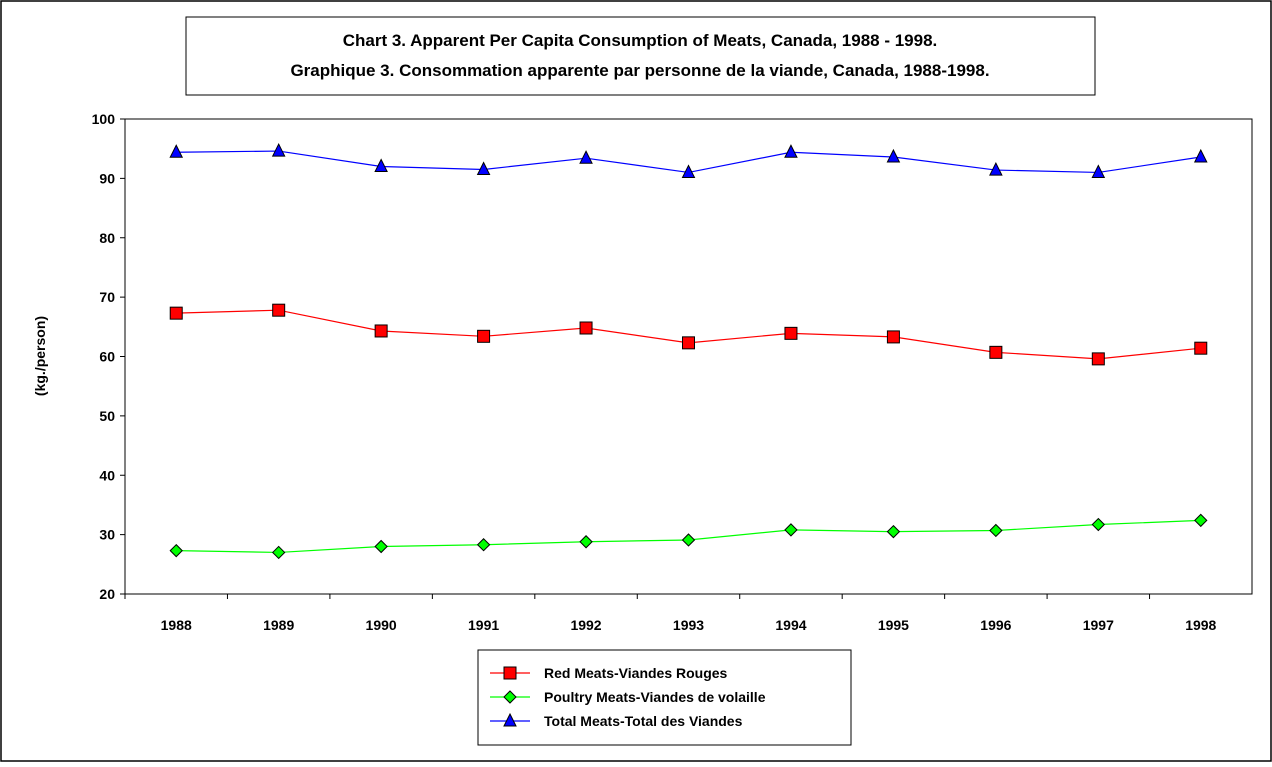  I want to click on y-tick-label: 80, so click(107, 238).